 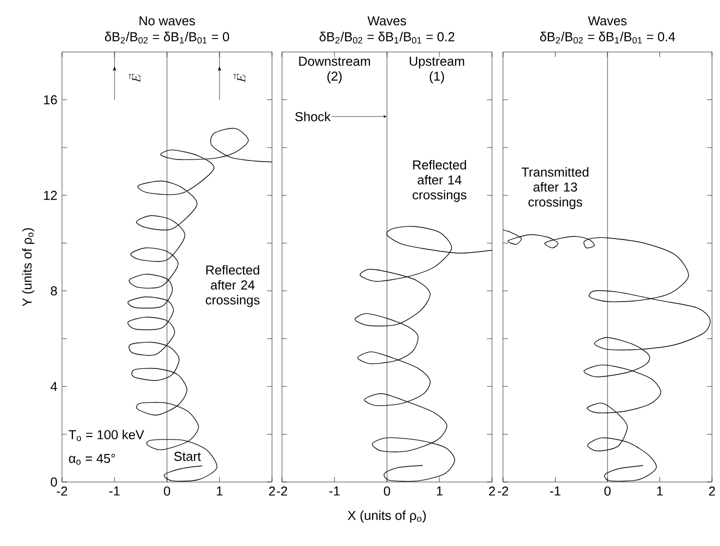 What do you see at coordinates (53, 482) in the screenshot?
I see `y-tick-label: 0` at bounding box center [53, 482].